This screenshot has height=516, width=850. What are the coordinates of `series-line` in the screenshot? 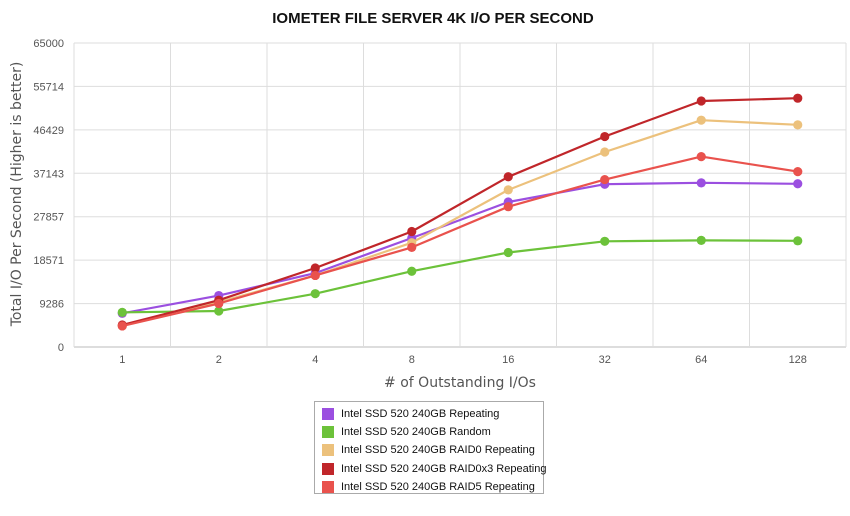 It's located at (460, 276).